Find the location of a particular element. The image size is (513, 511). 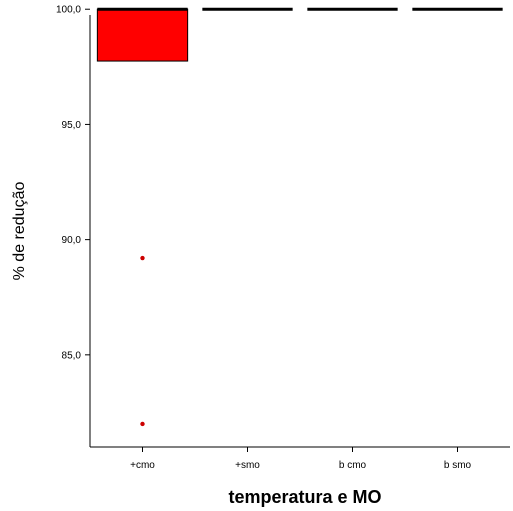

x-axis-title: temperatura e MO is located at coordinates (304, 497).